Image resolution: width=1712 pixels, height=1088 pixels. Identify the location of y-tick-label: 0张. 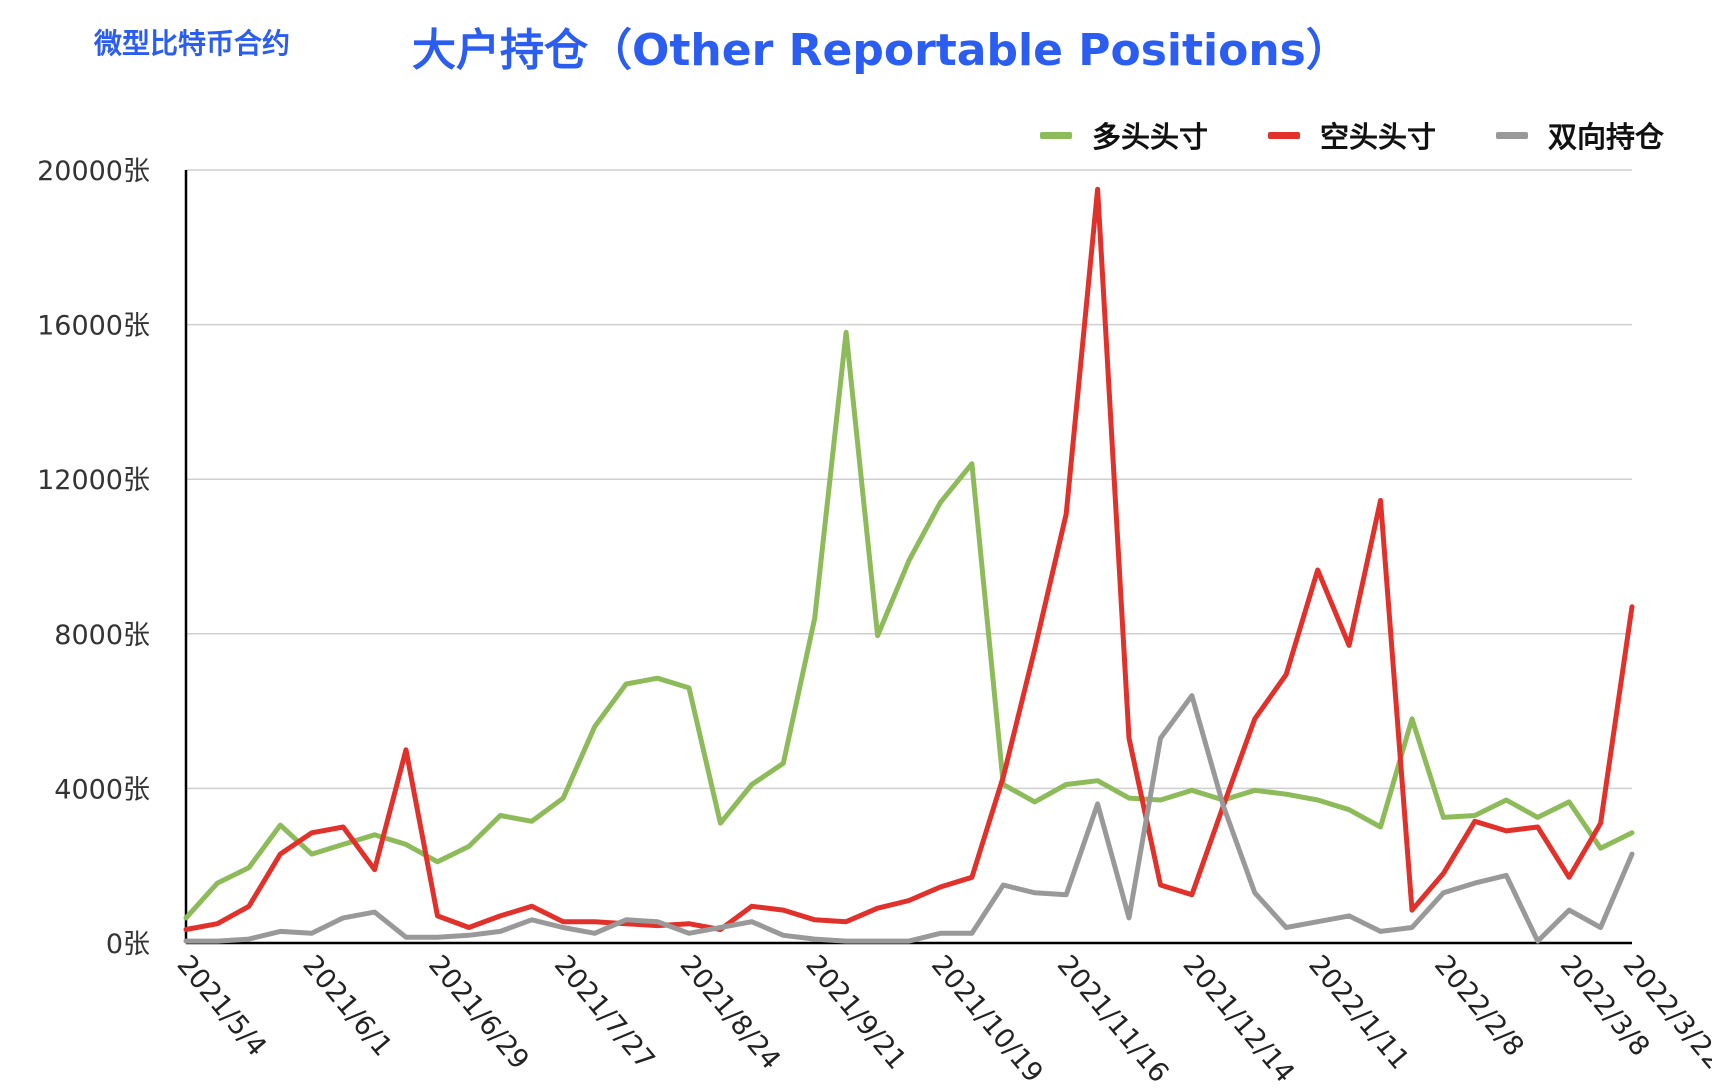
(128, 944).